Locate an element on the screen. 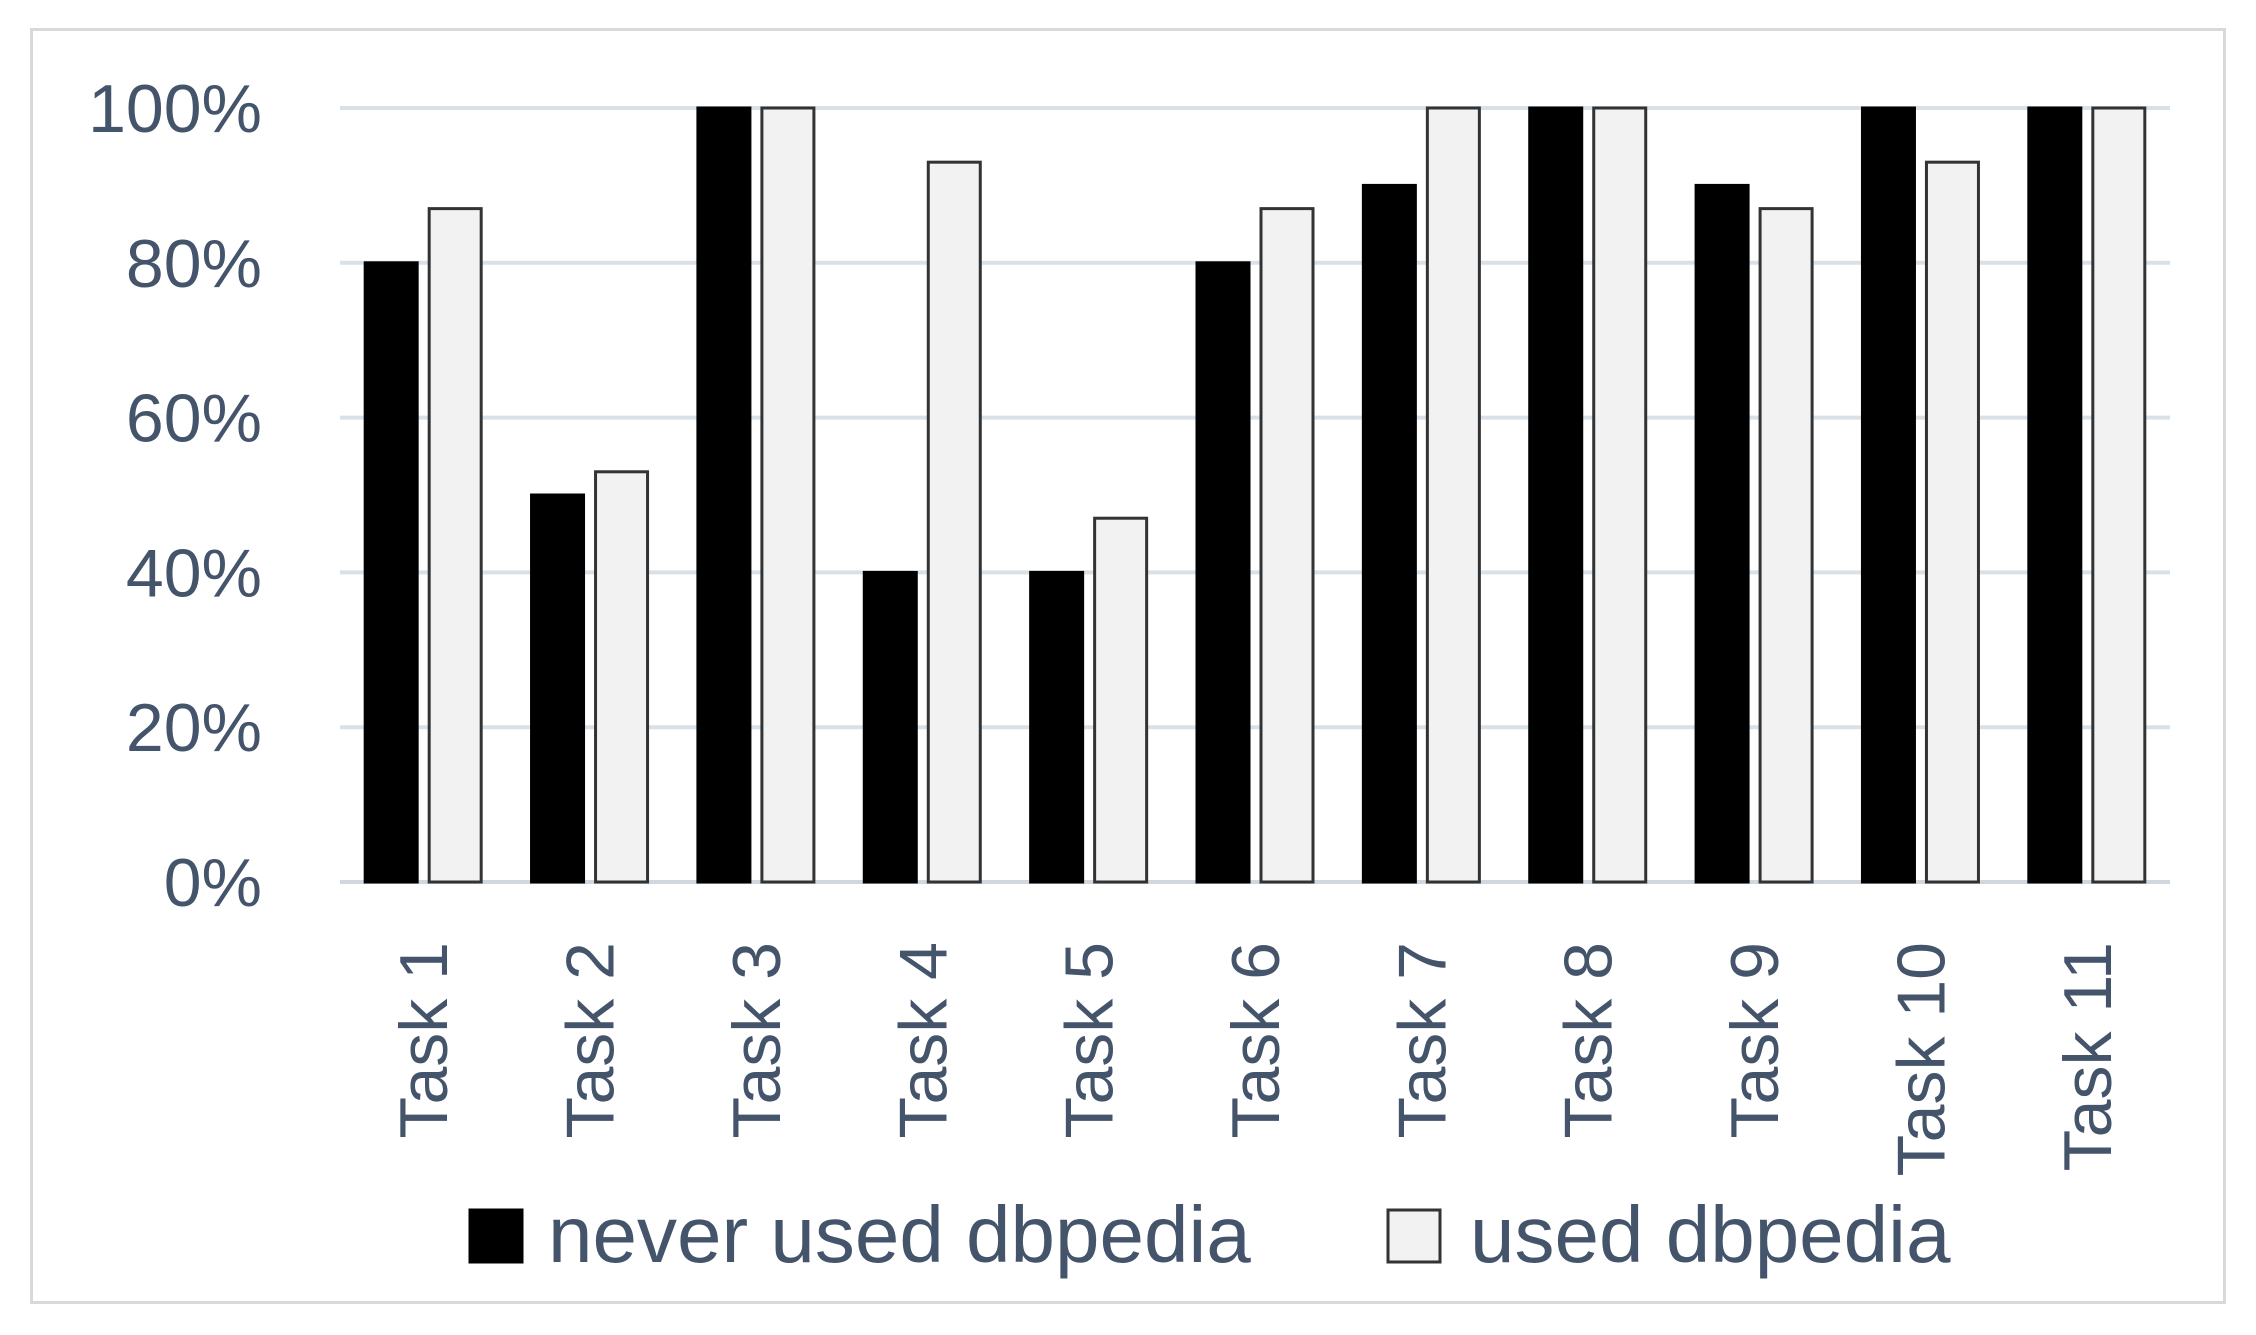  x-category-label: Task 4 is located at coordinates (923, 1040).